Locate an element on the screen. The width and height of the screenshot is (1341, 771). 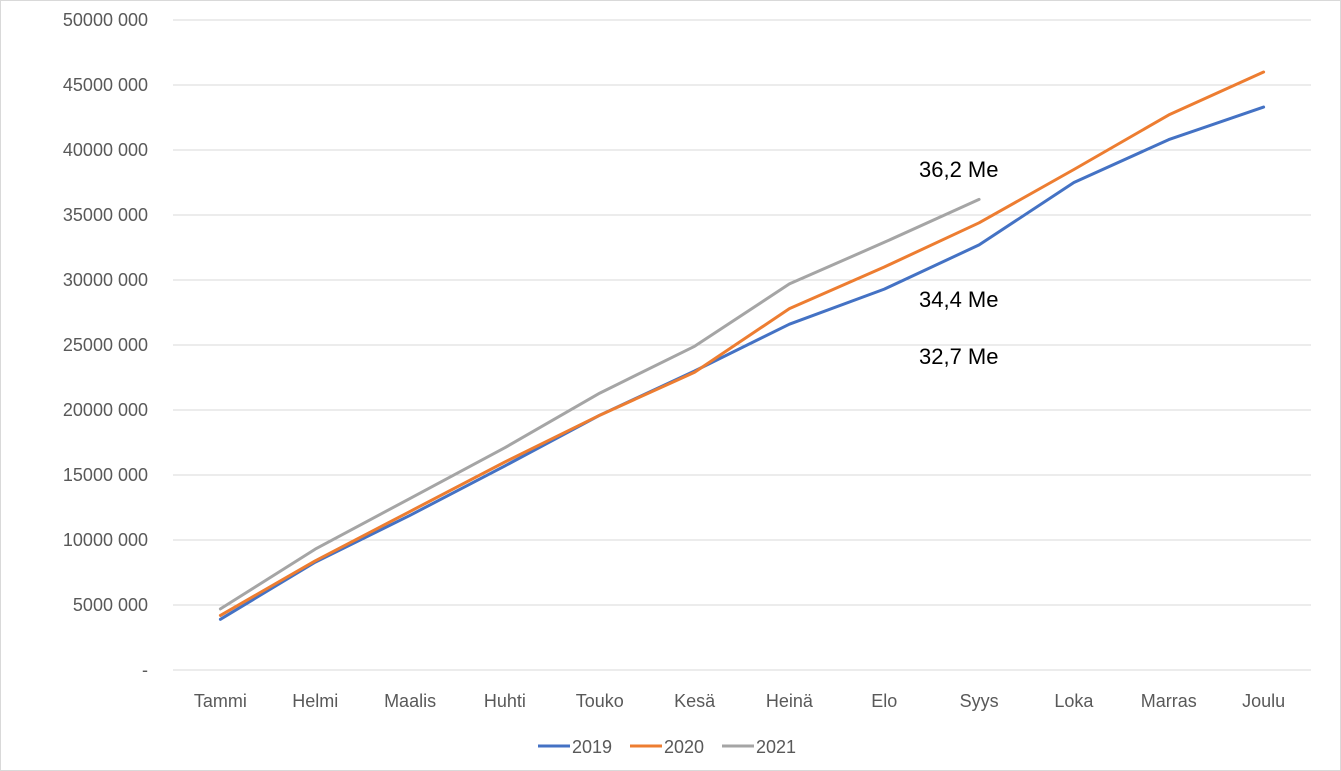
x-tick-label: Elo is located at coordinates (884, 701).